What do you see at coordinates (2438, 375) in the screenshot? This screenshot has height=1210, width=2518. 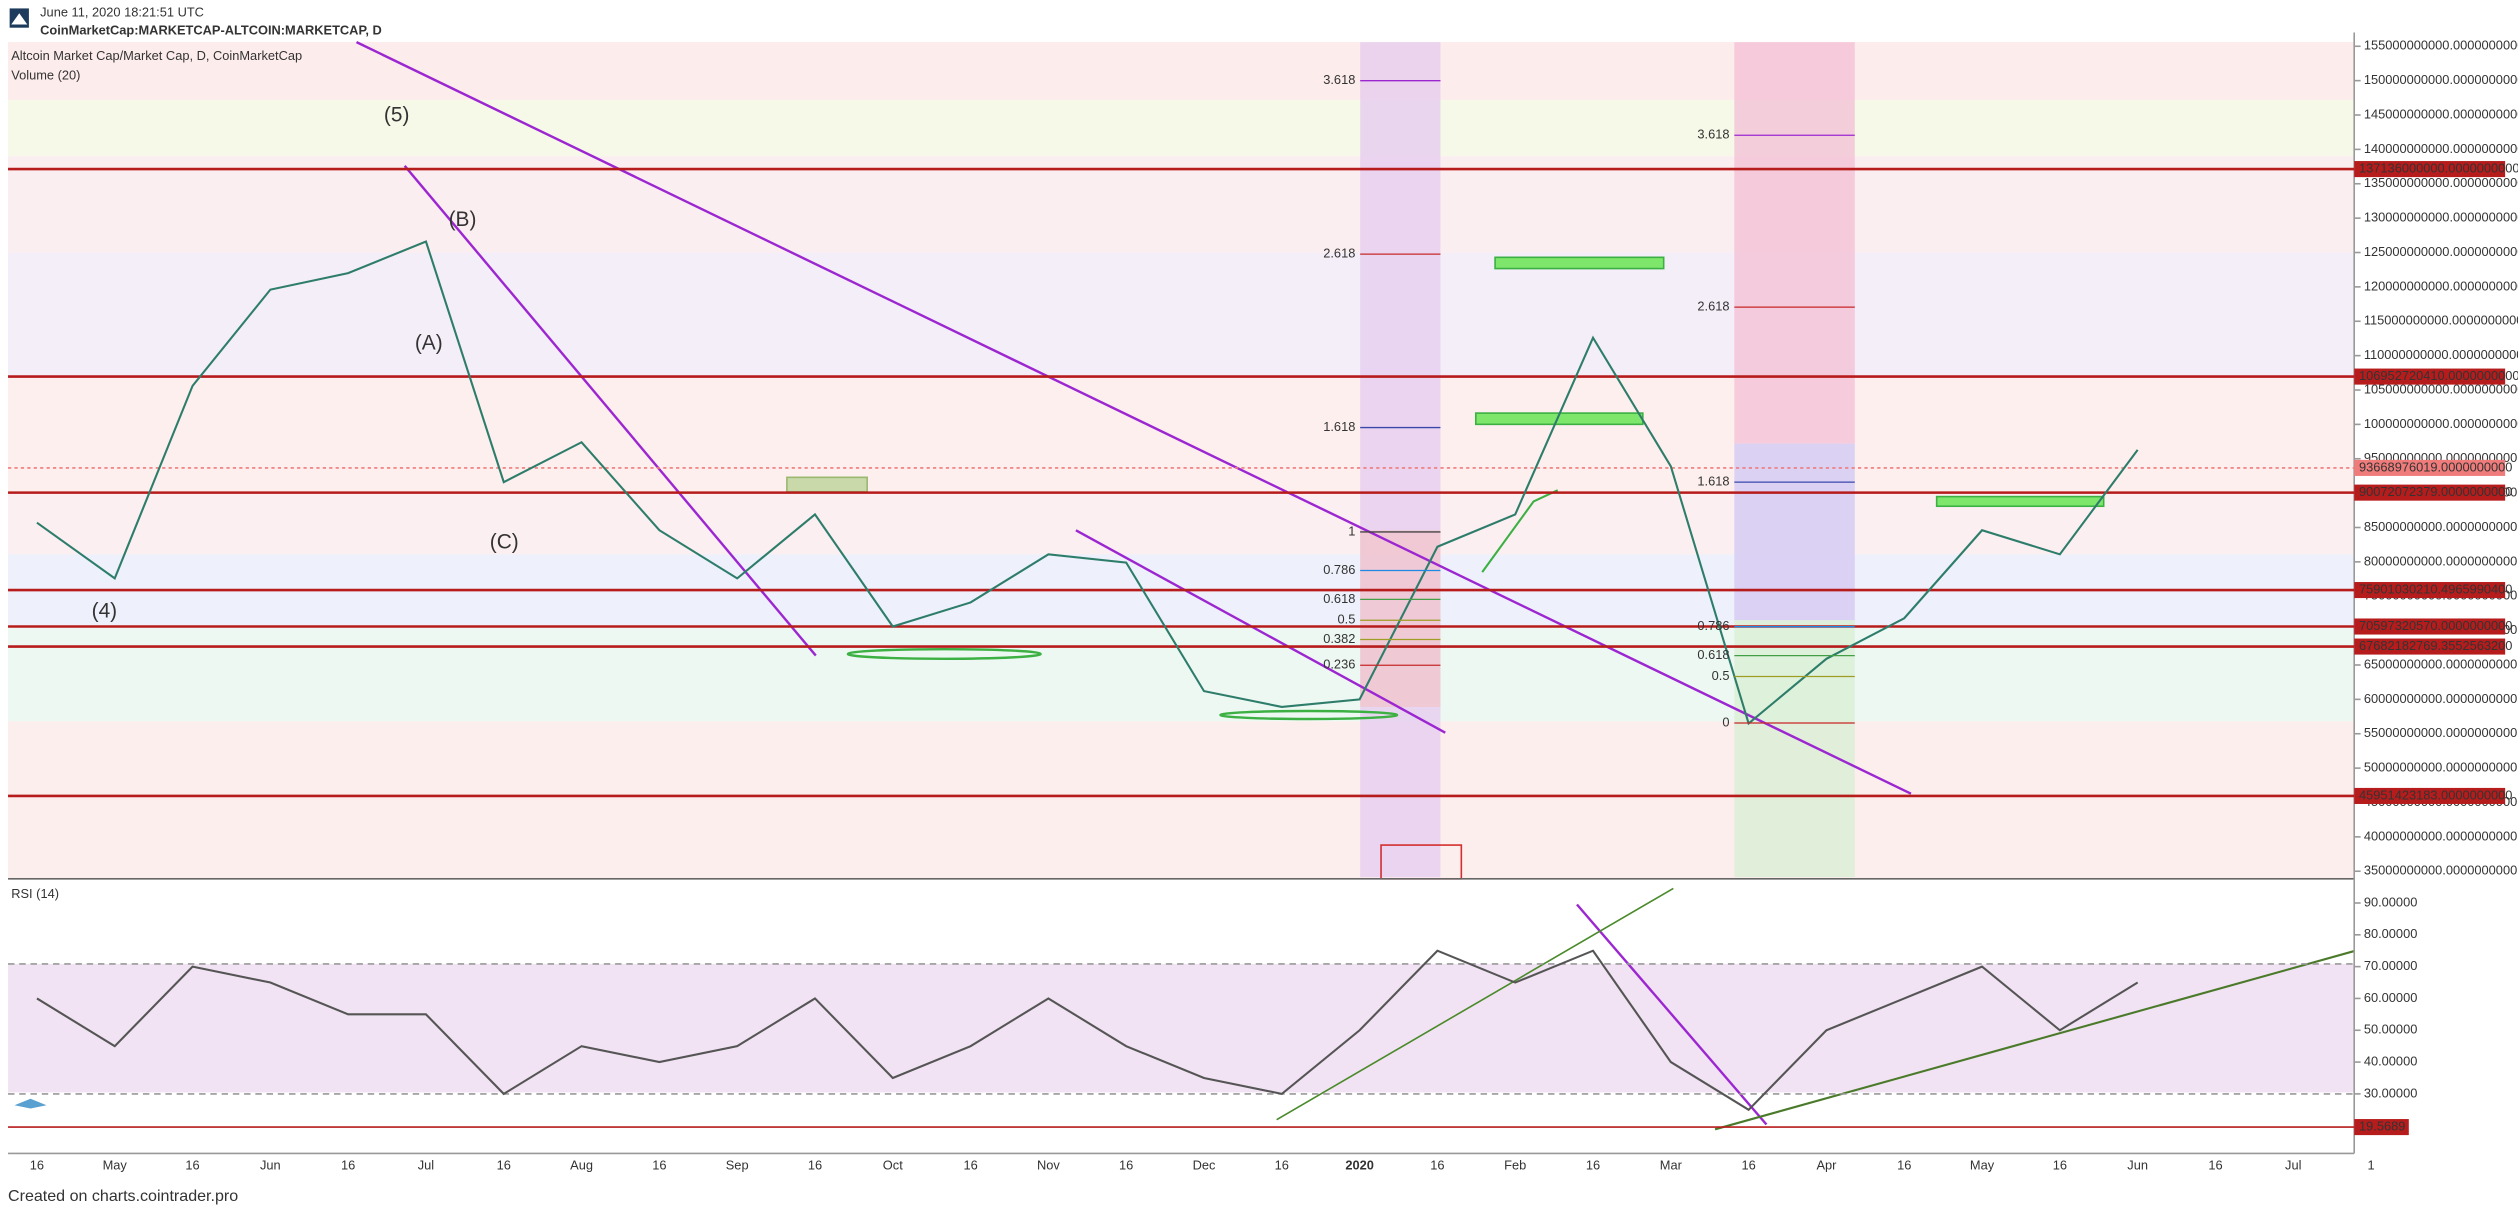 I see `level-label: 106952720410.0000000000` at bounding box center [2438, 375].